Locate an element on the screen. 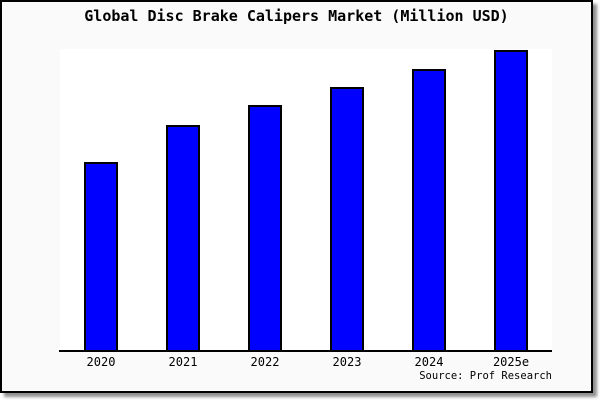 This screenshot has height=400, width=600. x-label-2025e: 2025e is located at coordinates (511, 362).